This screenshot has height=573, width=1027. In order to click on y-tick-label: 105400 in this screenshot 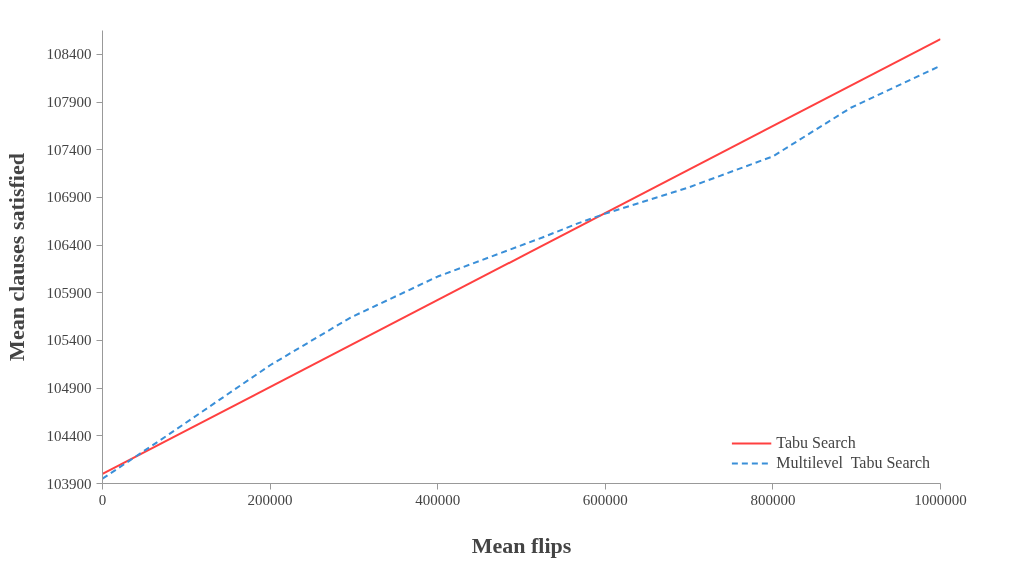, I will do `click(69, 340)`.